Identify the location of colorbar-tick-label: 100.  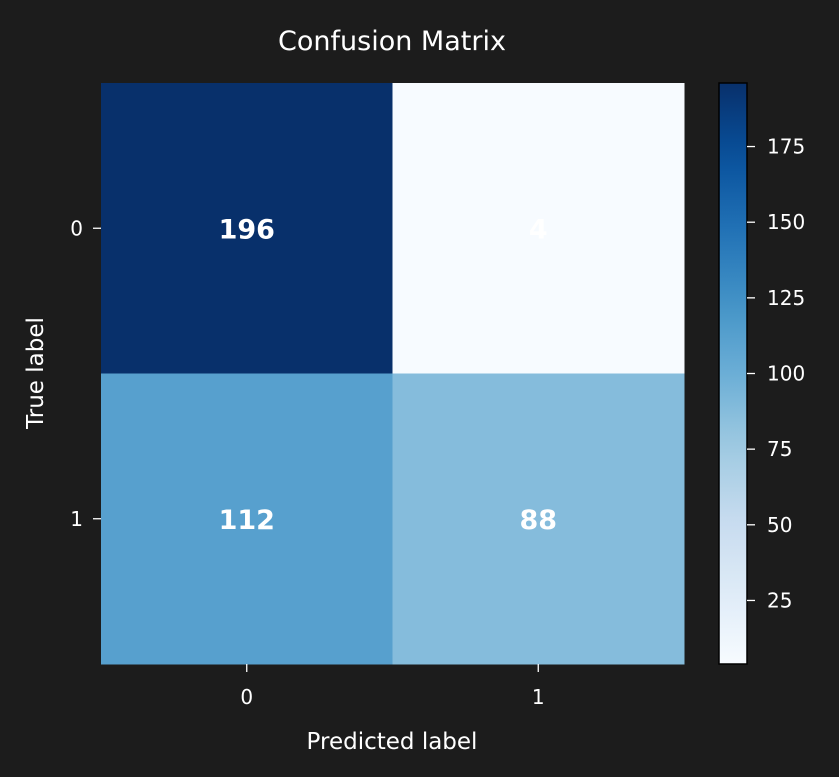
(786, 374).